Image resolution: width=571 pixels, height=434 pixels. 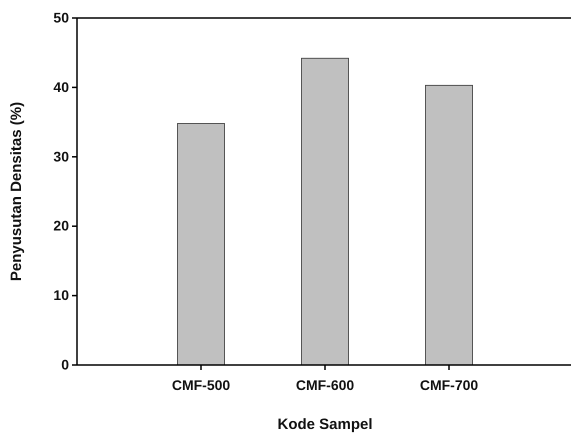 I want to click on x-tick-label: CMF-700, so click(x=449, y=384).